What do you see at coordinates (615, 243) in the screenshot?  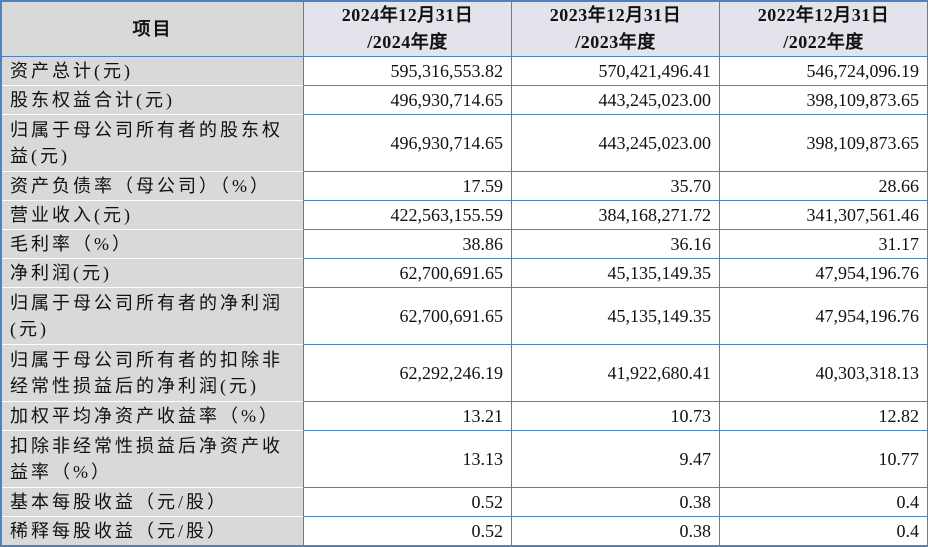 I see `value-cell-2023: 36.16` at bounding box center [615, 243].